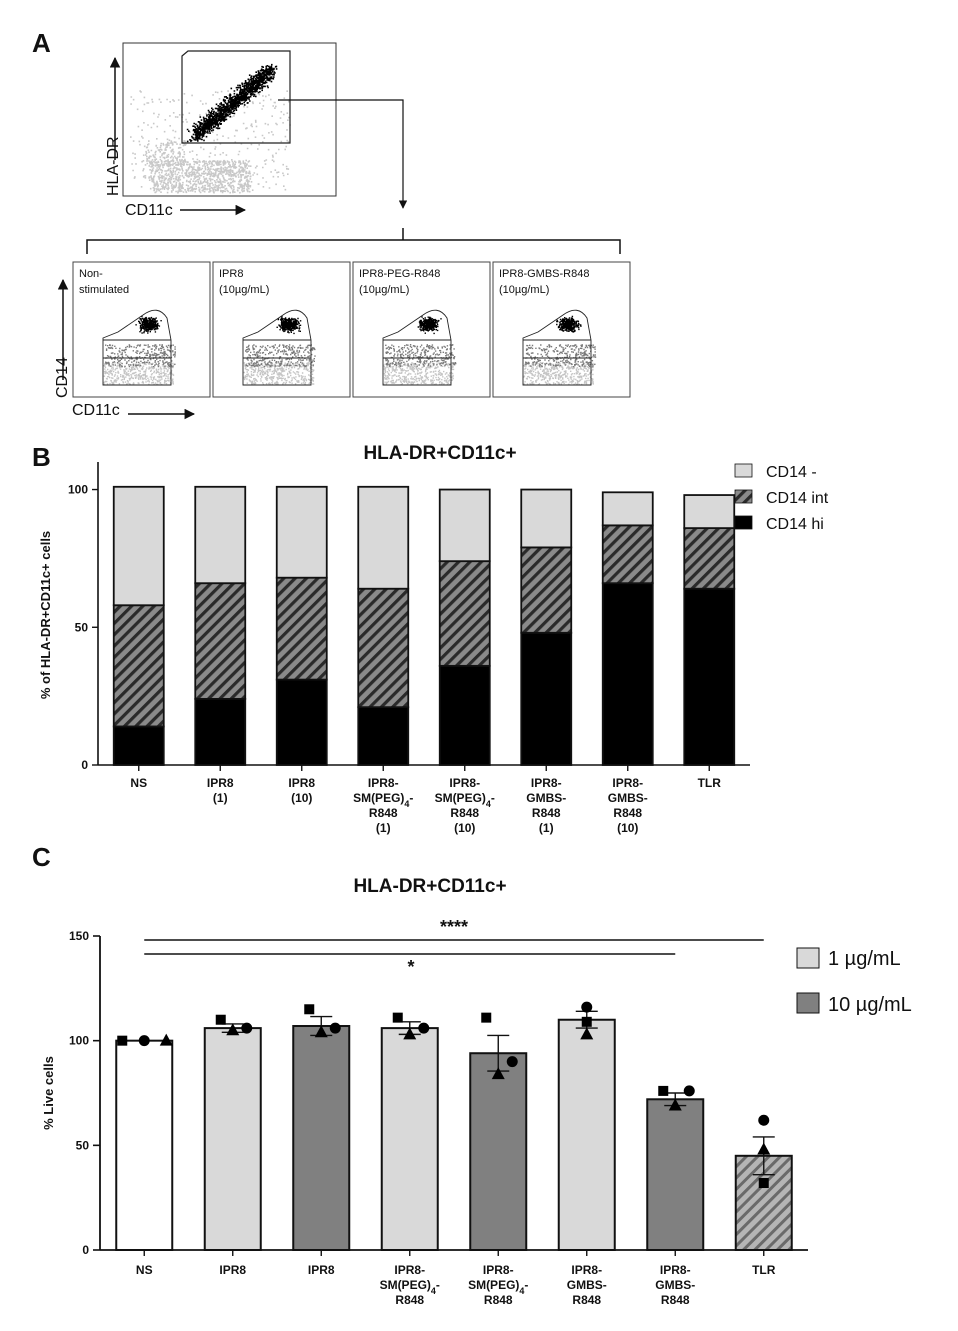 This screenshot has height=1331, width=958. I want to click on gating-scatter, so click(210, 128).